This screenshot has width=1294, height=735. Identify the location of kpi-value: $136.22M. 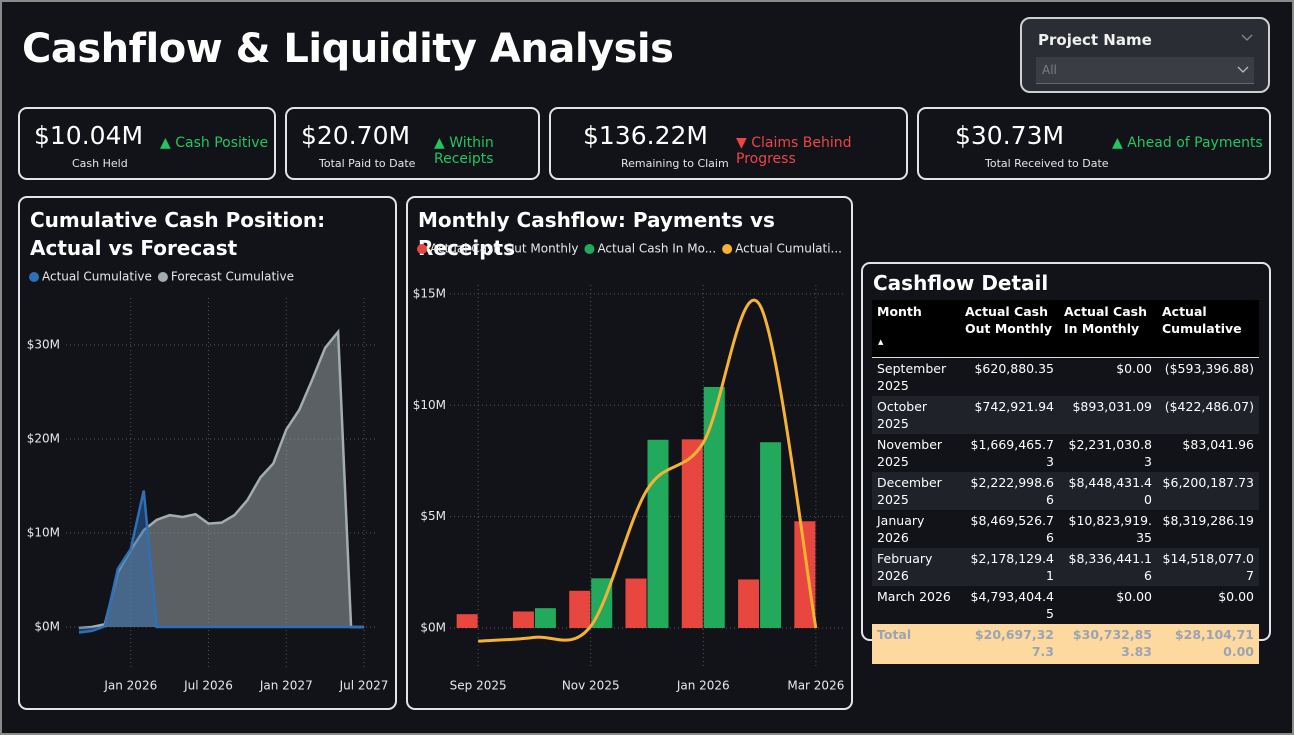
(645, 135).